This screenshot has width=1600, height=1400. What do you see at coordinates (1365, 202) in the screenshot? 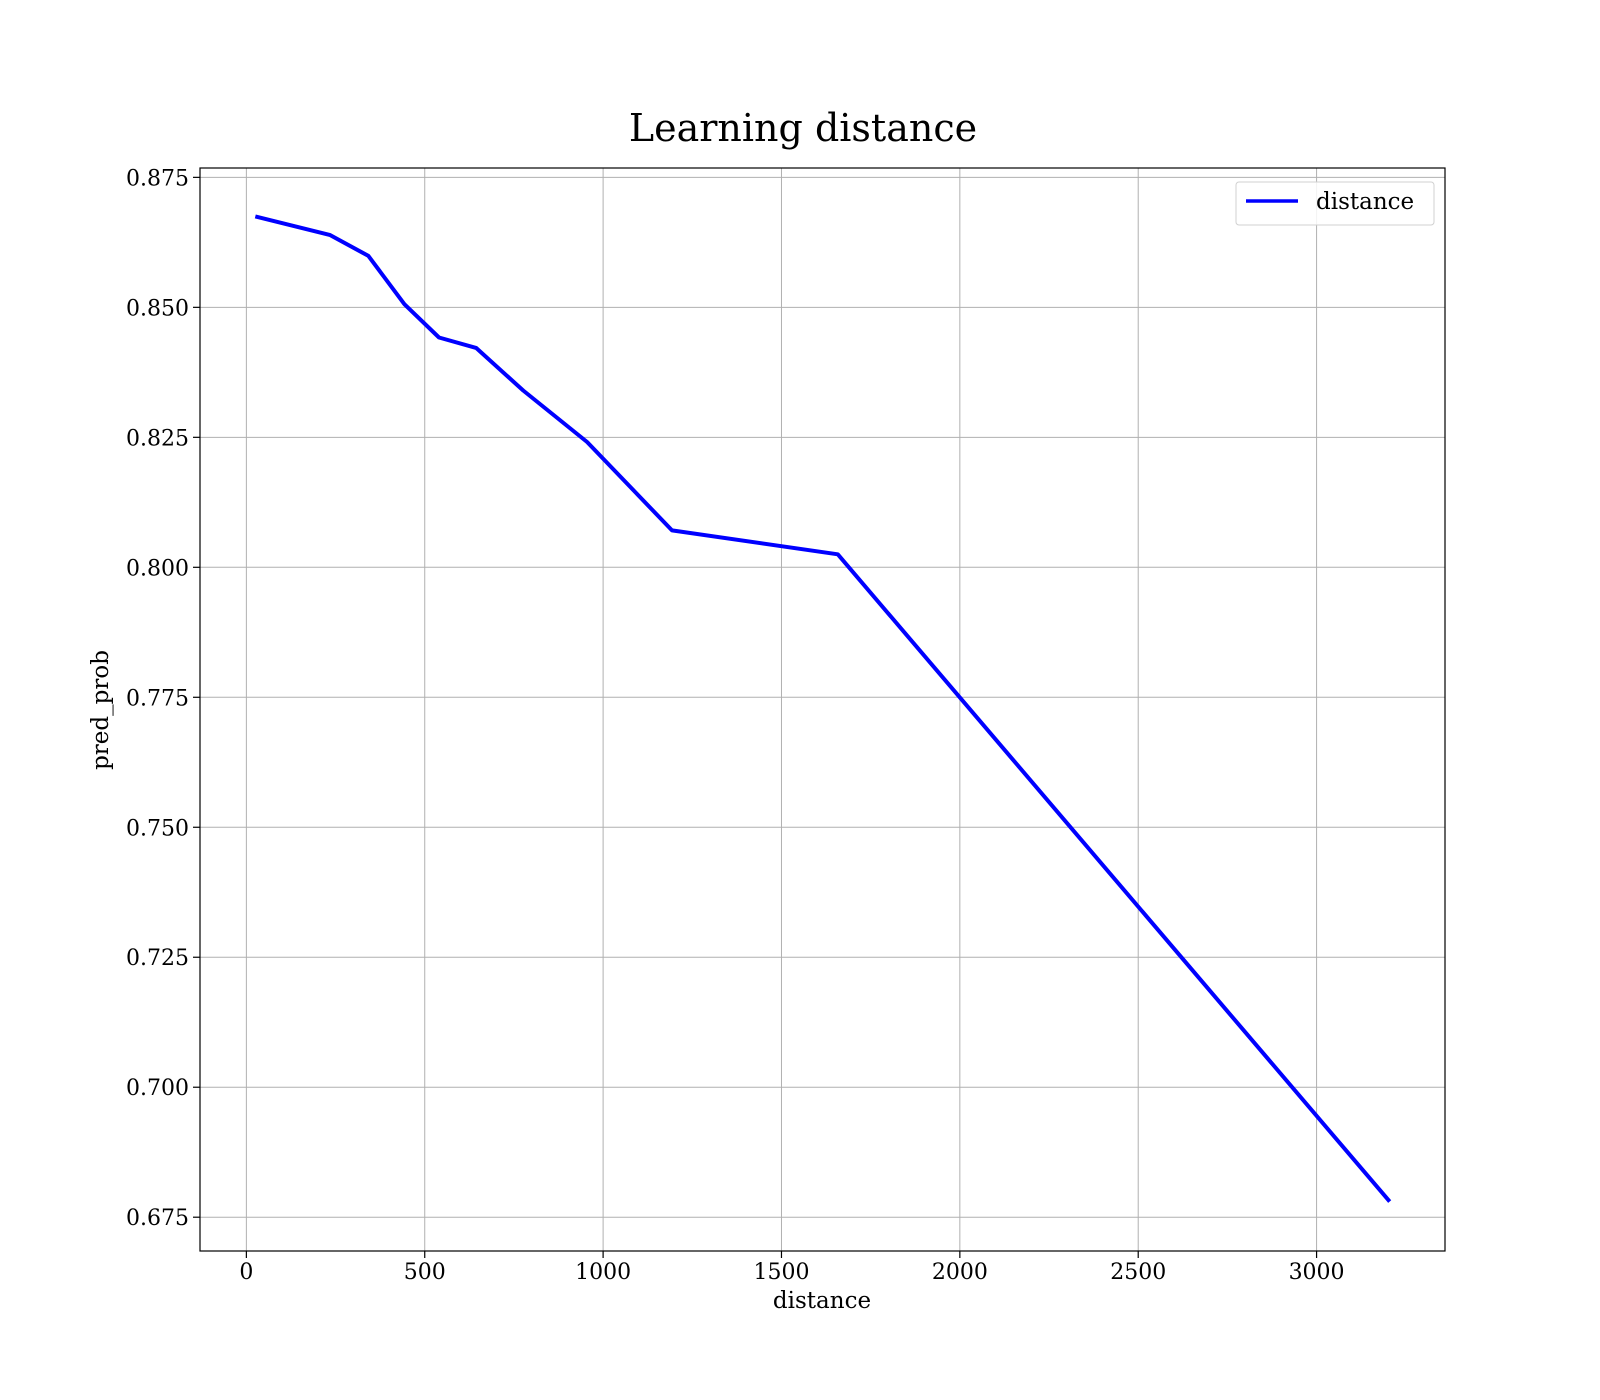
I see `legend-label: distance` at bounding box center [1365, 202].